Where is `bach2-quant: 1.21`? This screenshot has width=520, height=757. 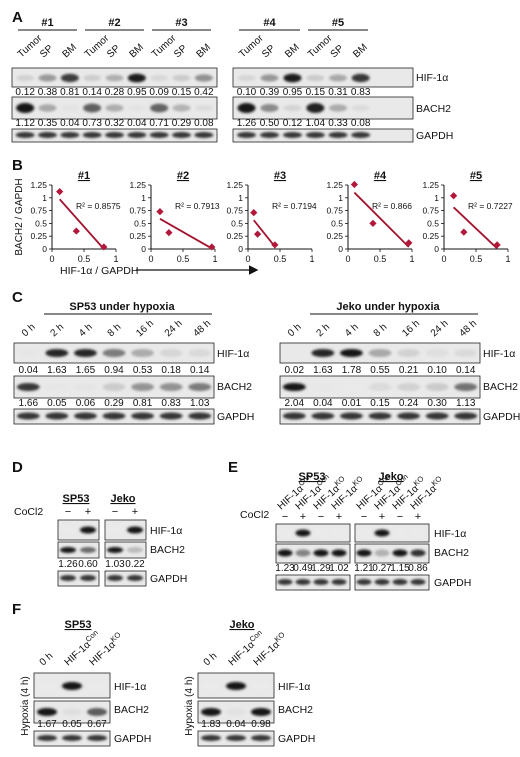
bach2-quant: 1.21 is located at coordinates (364, 568).